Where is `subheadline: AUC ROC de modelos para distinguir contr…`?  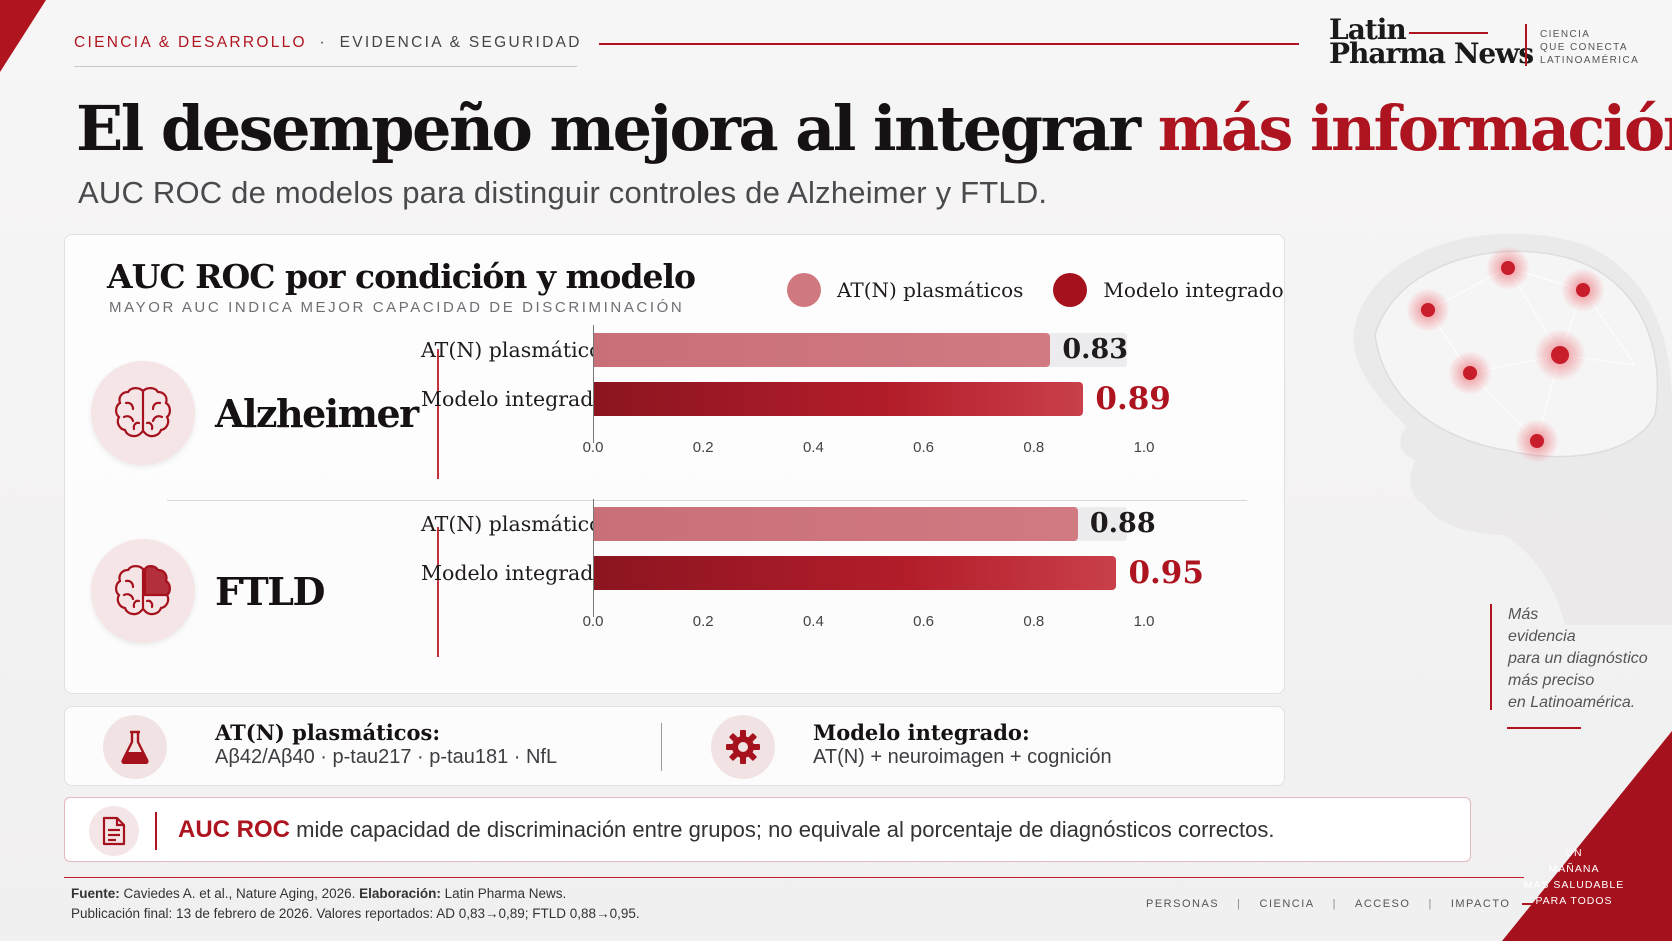 subheadline: AUC ROC de modelos para distinguir contr… is located at coordinates (563, 192).